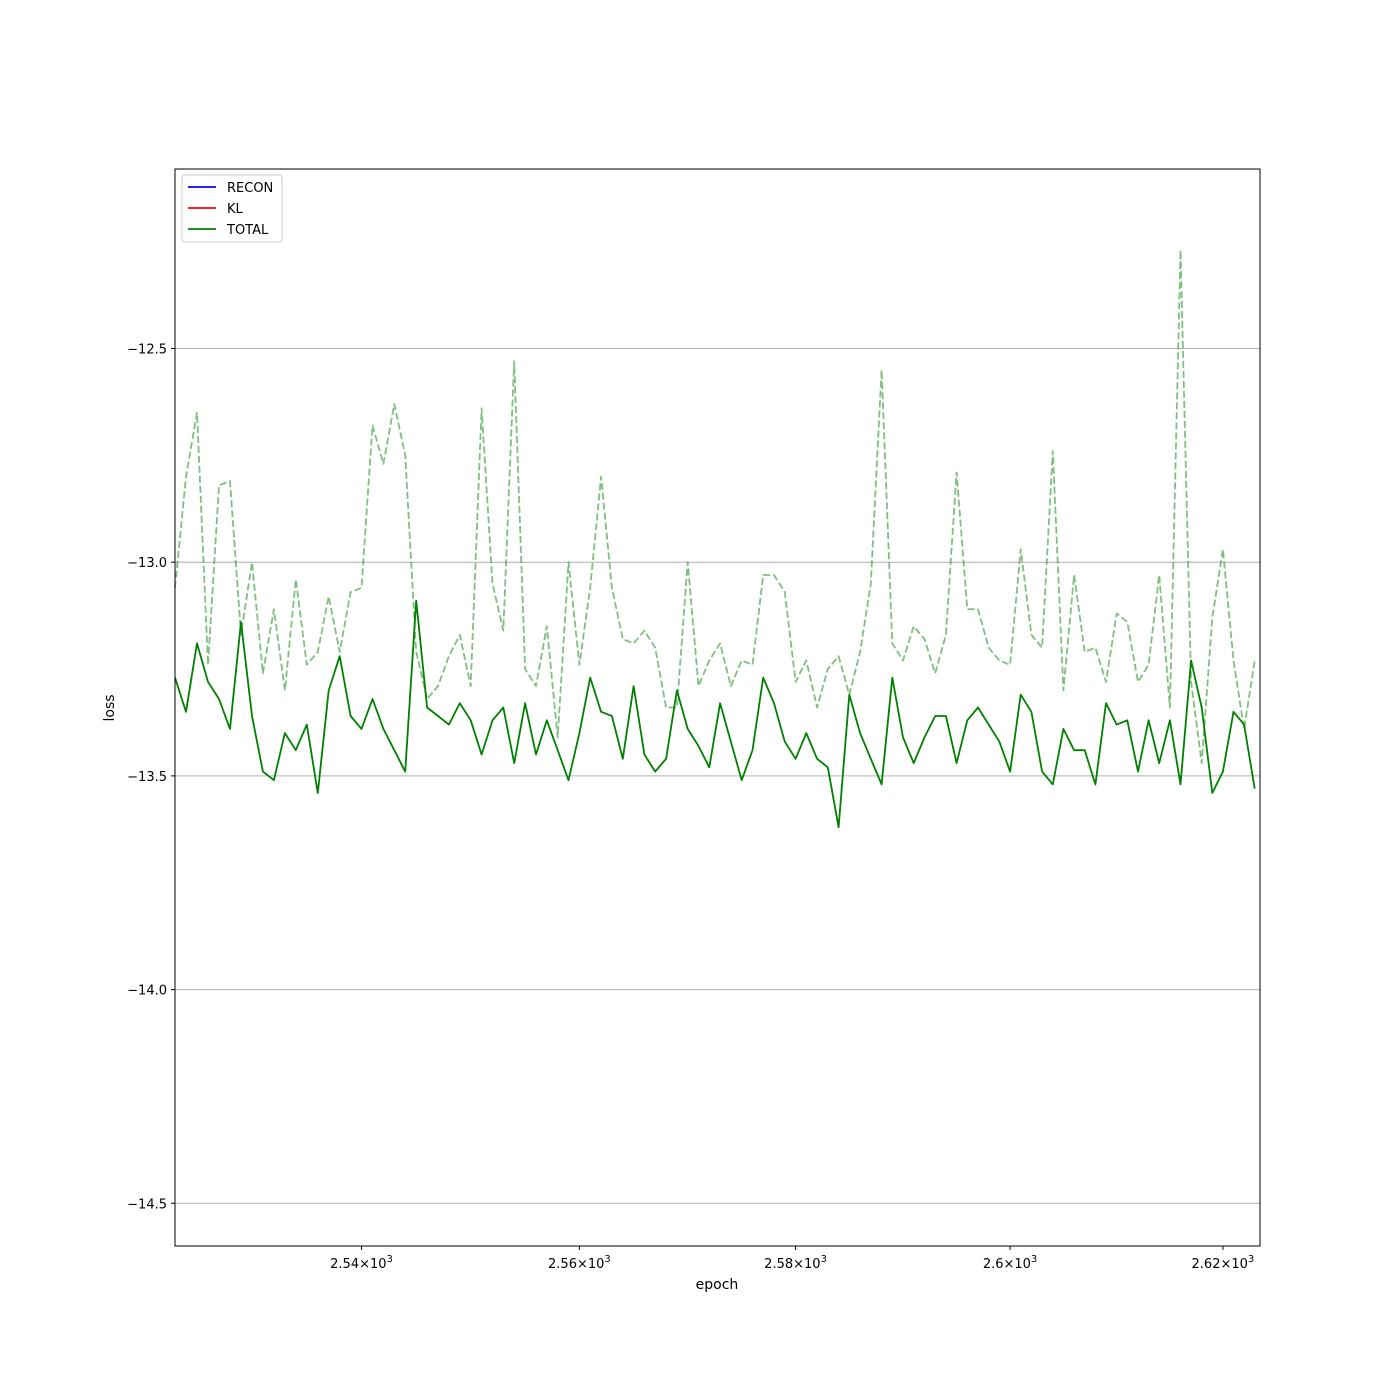 Image resolution: width=1400 pixels, height=1400 pixels. I want to click on legend-label-recon: RECON, so click(250, 188).